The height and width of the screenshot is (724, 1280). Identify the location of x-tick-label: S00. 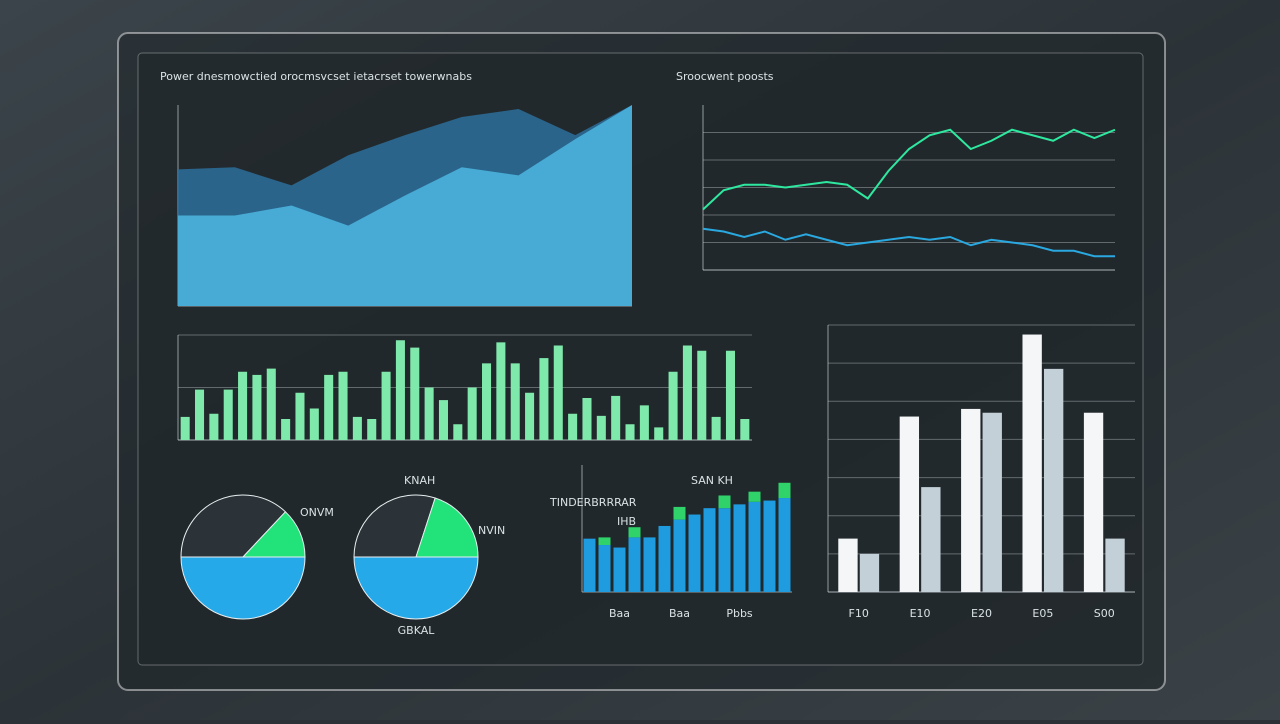
(1104, 613).